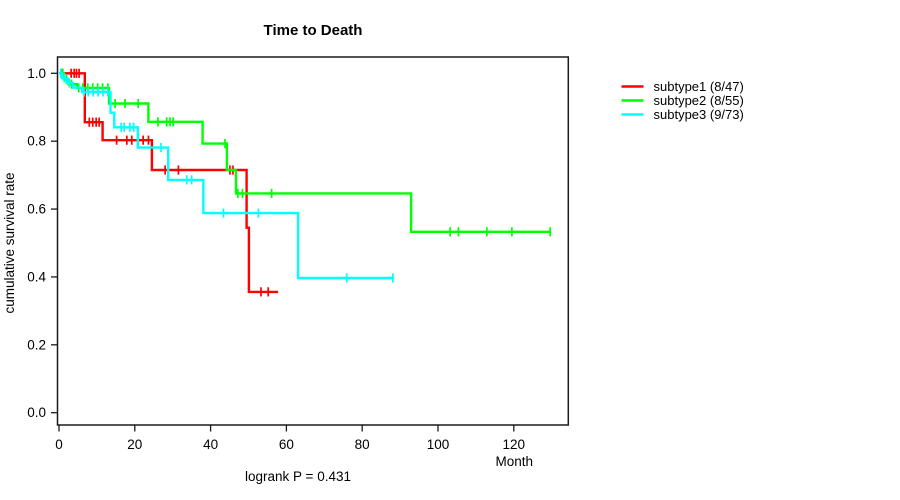 The width and height of the screenshot is (900, 500). Describe the element at coordinates (36, 141) in the screenshot. I see `y-tick-label: 0.8` at that location.